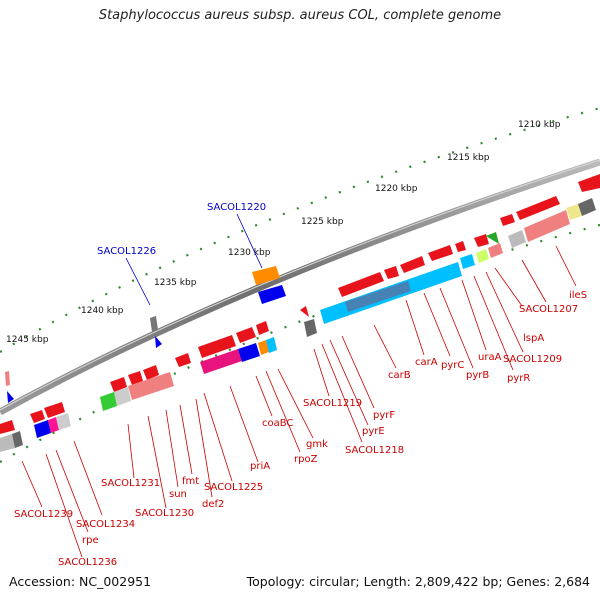 The image size is (600, 600). Describe the element at coordinates (532, 359) in the screenshot. I see `label-SACOL1209: SACOL1209` at that location.